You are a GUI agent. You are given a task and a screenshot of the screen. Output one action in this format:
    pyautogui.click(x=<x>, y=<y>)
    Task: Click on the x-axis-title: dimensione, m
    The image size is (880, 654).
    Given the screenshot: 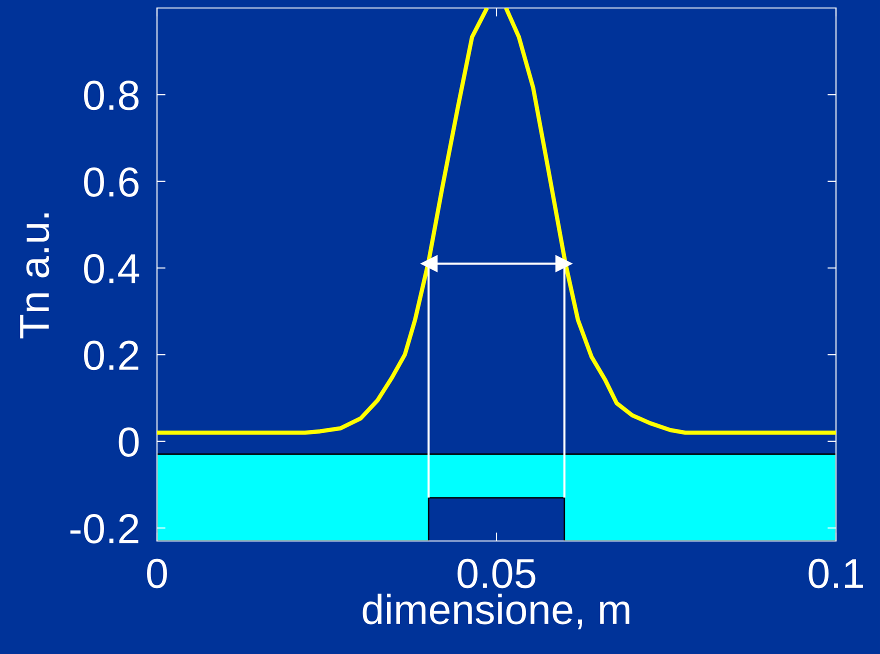 What is the action you would take?
    pyautogui.click(x=496, y=612)
    